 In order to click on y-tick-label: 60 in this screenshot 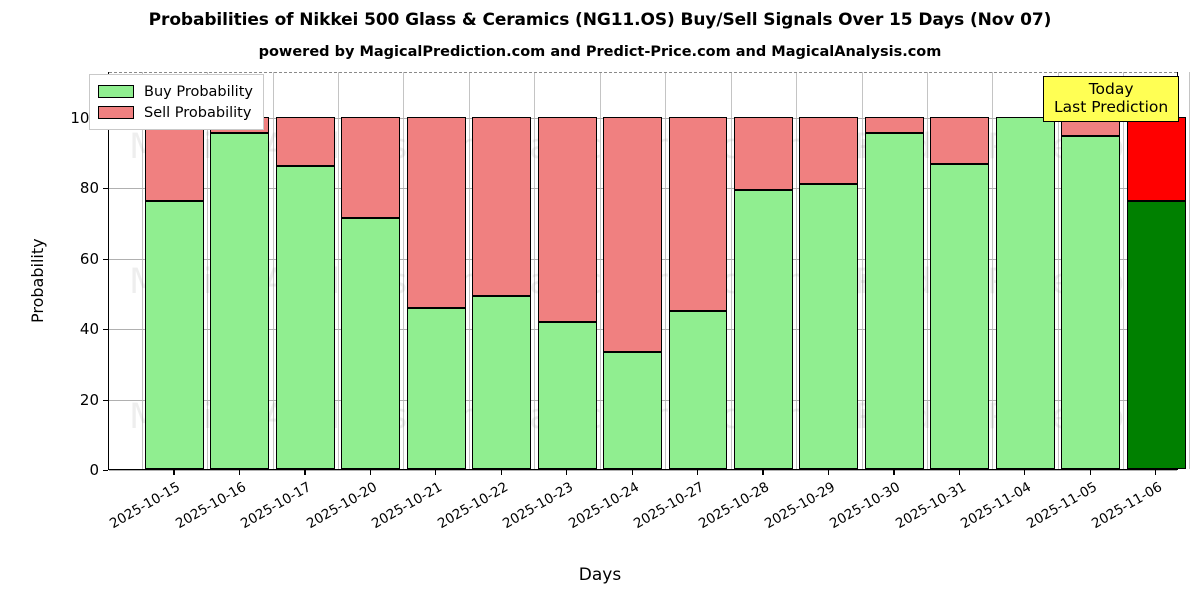, I will do `click(89, 258)`.